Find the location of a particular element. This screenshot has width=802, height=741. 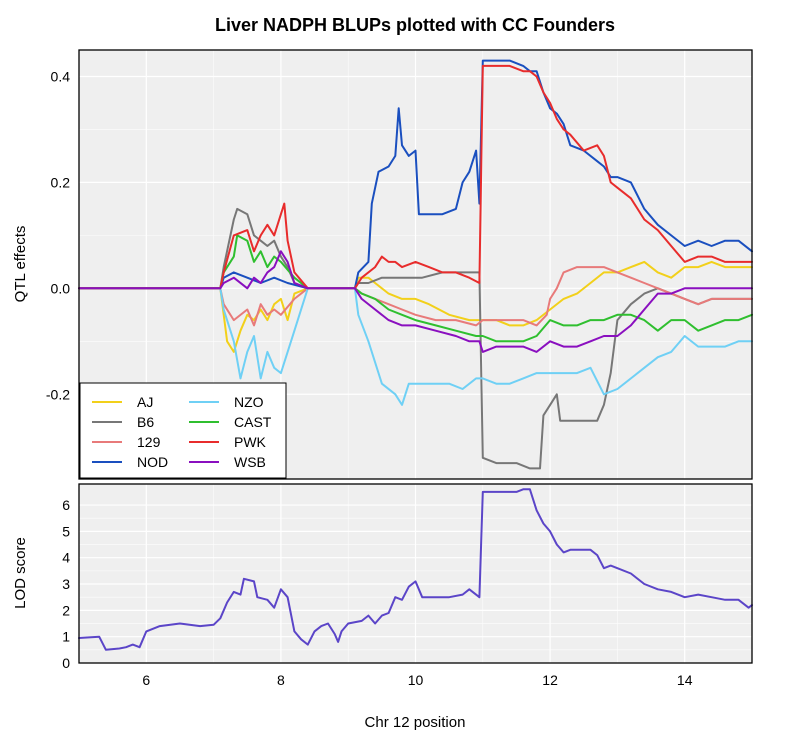

x-axis-label: Chr 12 position is located at coordinates (415, 722).